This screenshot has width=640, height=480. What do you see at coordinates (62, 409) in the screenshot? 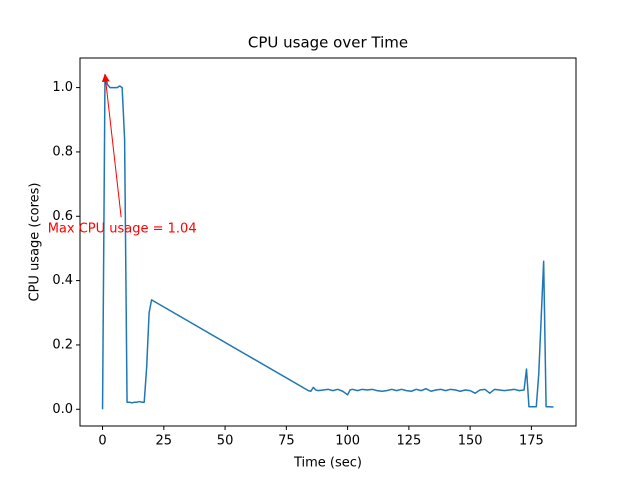
I see `y-tick-label: 0.0` at bounding box center [62, 409].